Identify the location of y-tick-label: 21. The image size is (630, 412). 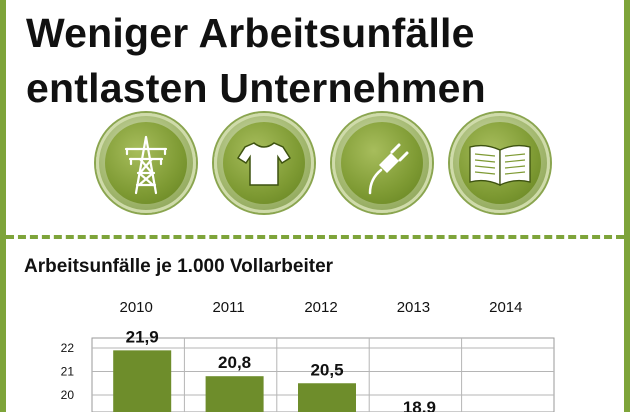
(68, 372).